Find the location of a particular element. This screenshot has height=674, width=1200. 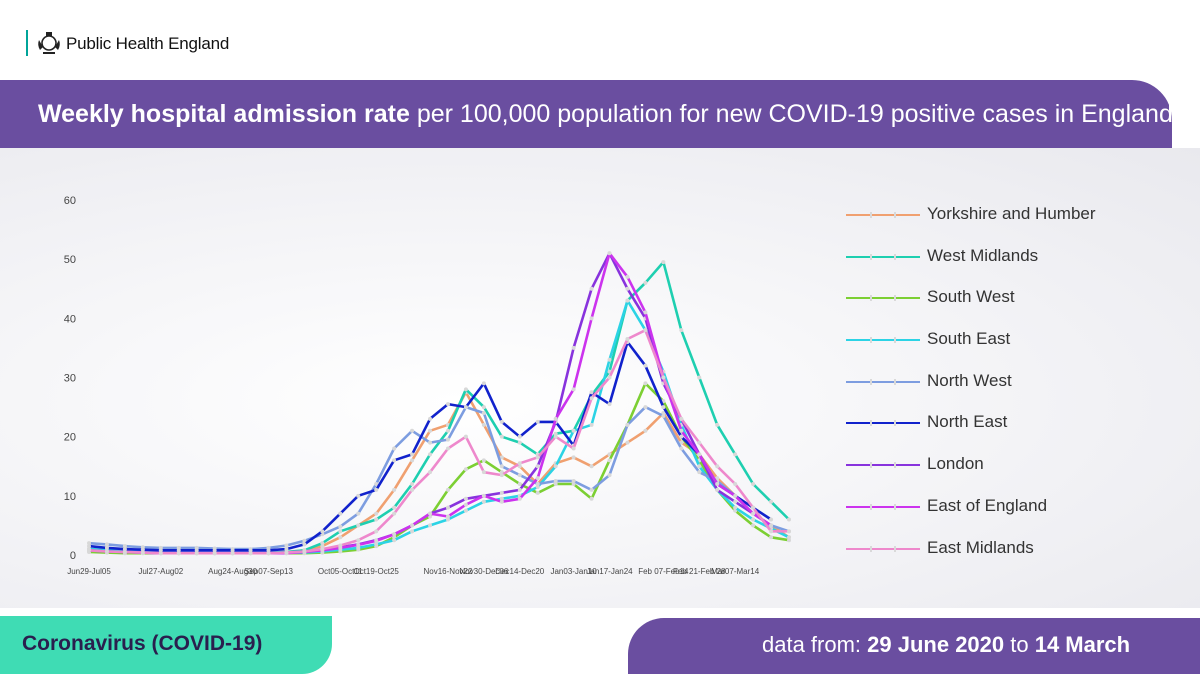

legend-item-north-west: North West is located at coordinates (1011, 388).